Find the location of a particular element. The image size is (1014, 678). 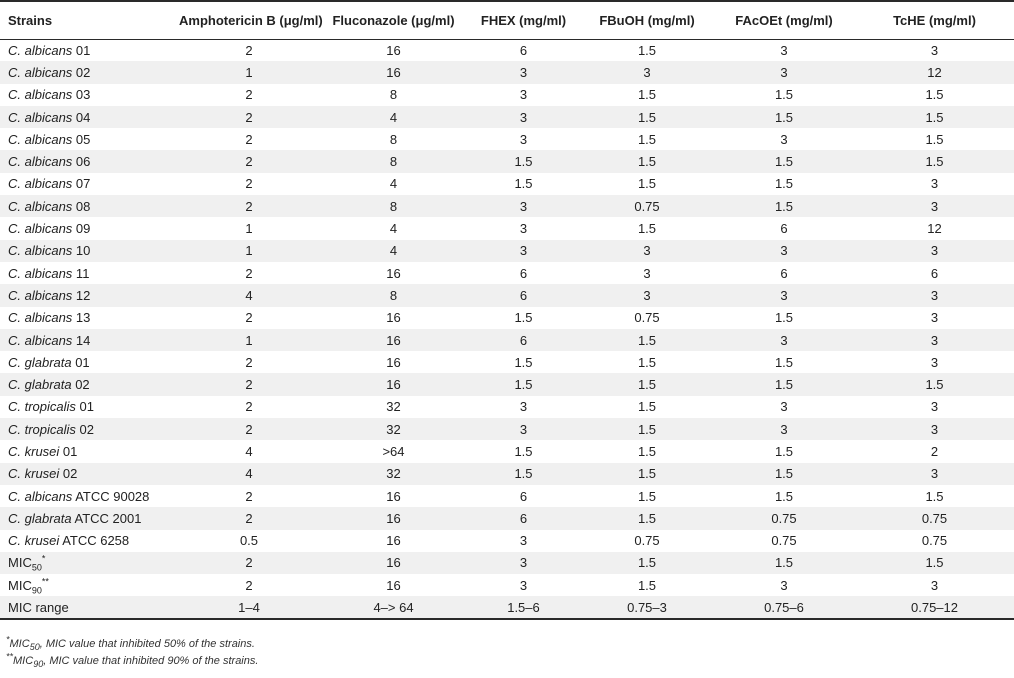

strain-cell: C. albicans 14 is located at coordinates (88, 340).